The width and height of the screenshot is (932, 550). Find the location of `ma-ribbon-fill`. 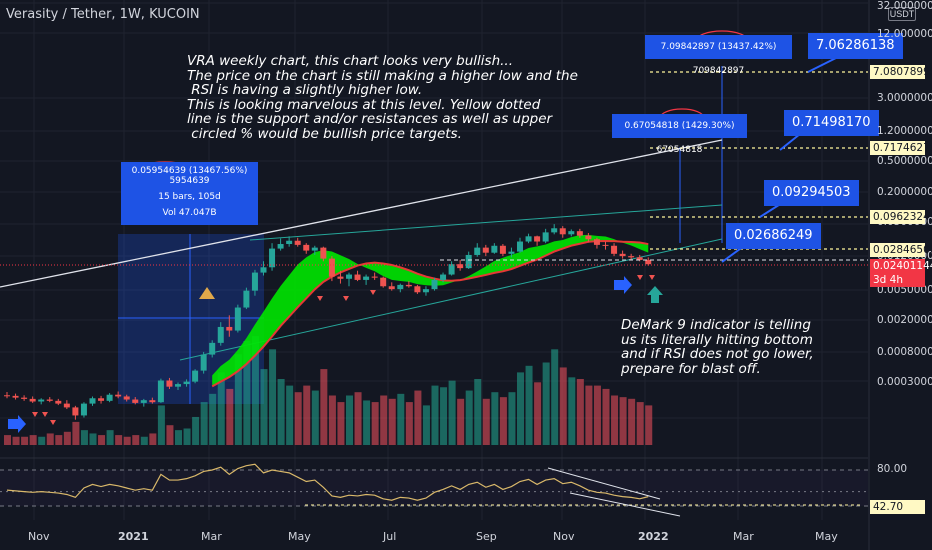

ma-ribbon-fill is located at coordinates (430, 310).